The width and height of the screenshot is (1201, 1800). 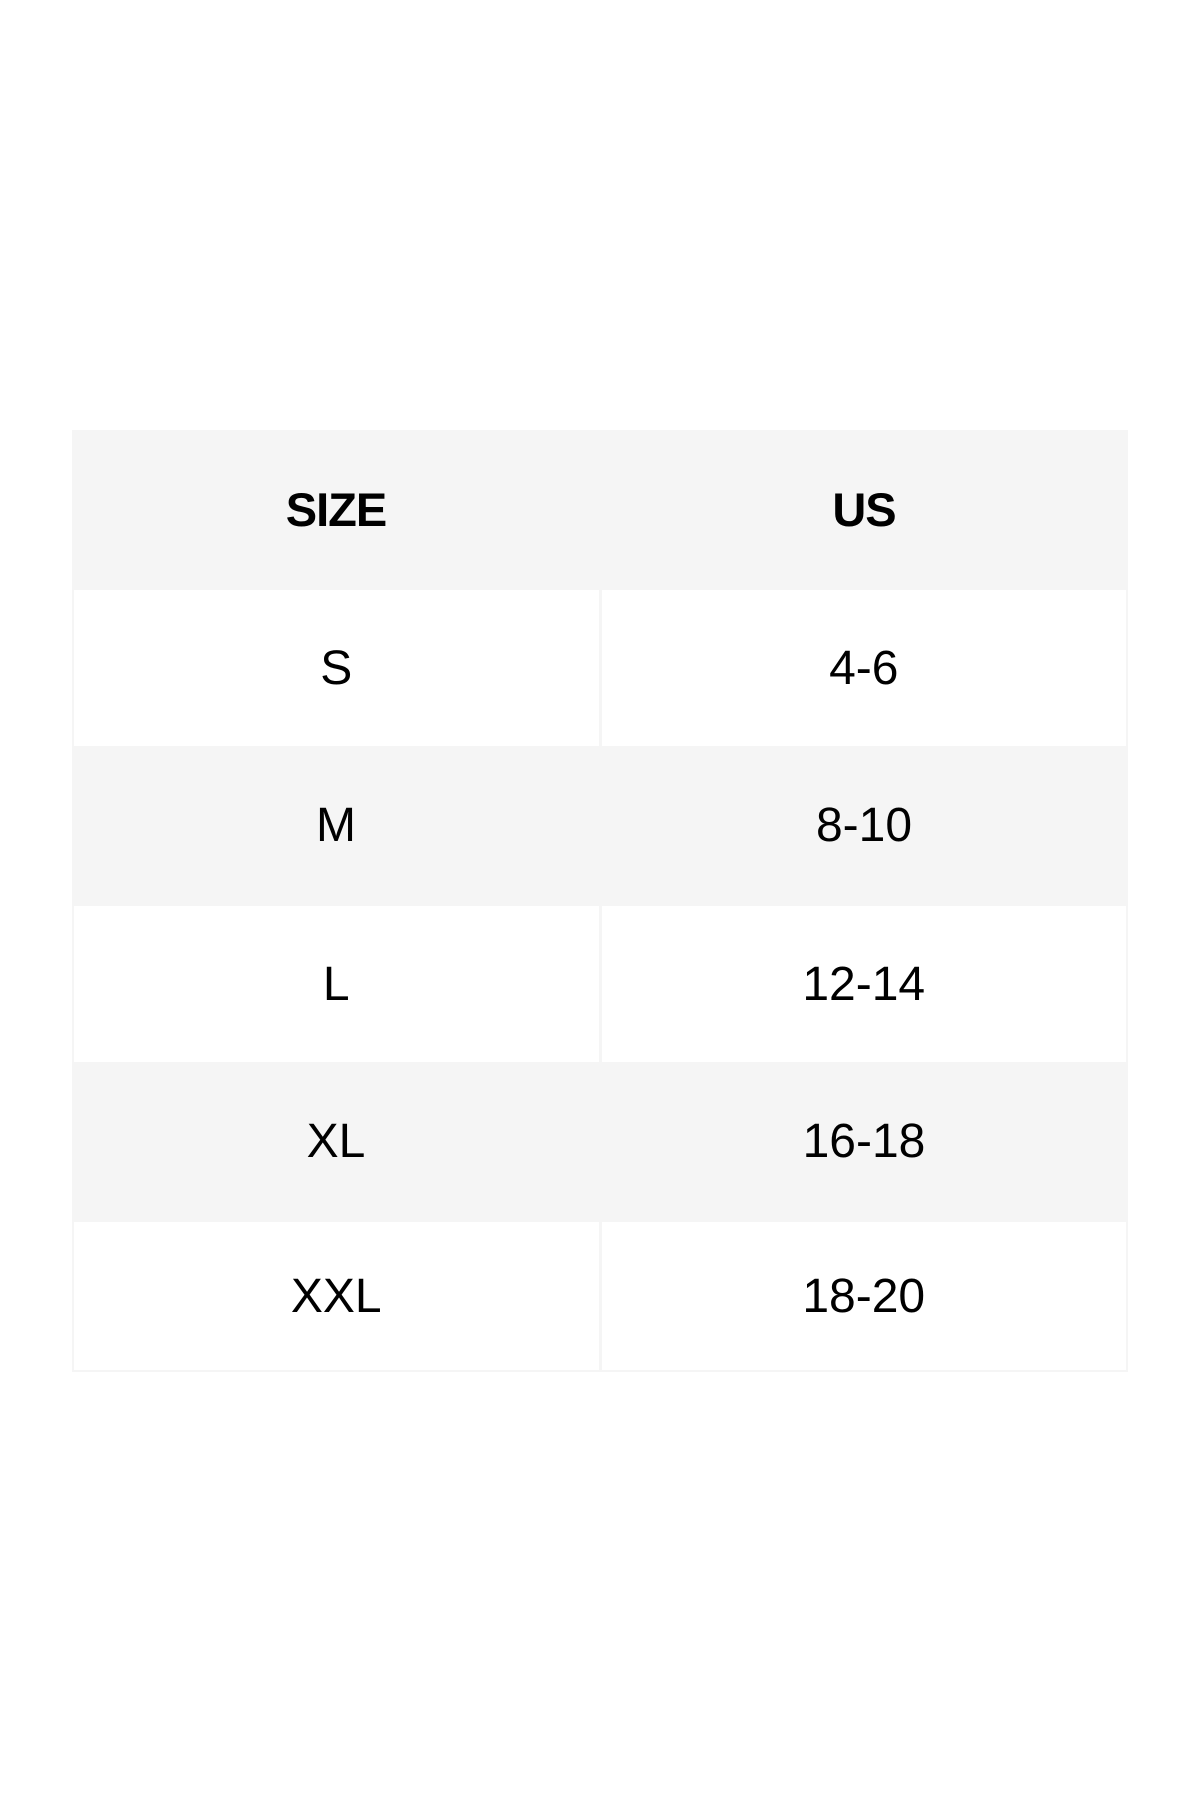 What do you see at coordinates (864, 1141) in the screenshot?
I see `us-cell: 16-18` at bounding box center [864, 1141].